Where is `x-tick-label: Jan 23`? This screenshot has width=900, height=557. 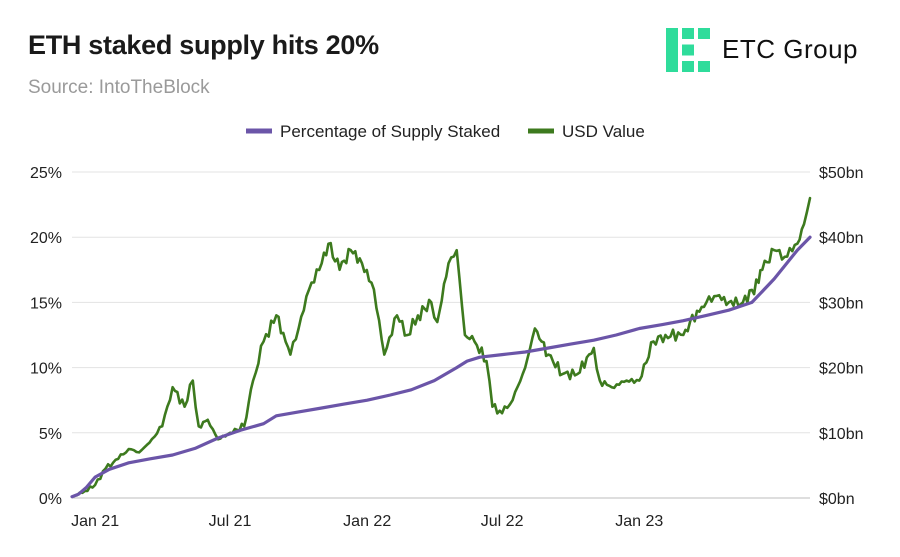
x-tick-label: Jan 23 is located at coordinates (639, 521).